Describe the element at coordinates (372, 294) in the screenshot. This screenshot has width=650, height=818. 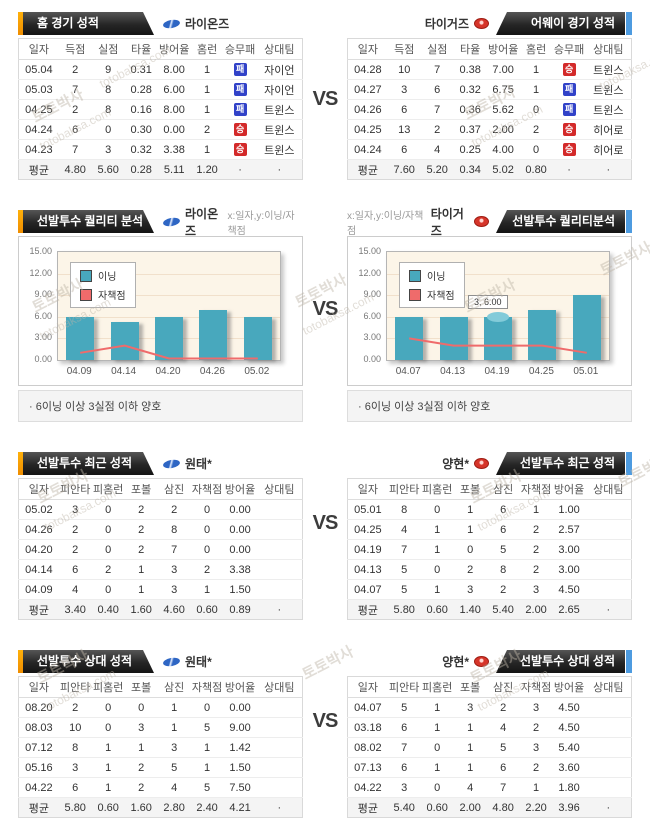
I see `y-tick-label: 9.00` at that location.